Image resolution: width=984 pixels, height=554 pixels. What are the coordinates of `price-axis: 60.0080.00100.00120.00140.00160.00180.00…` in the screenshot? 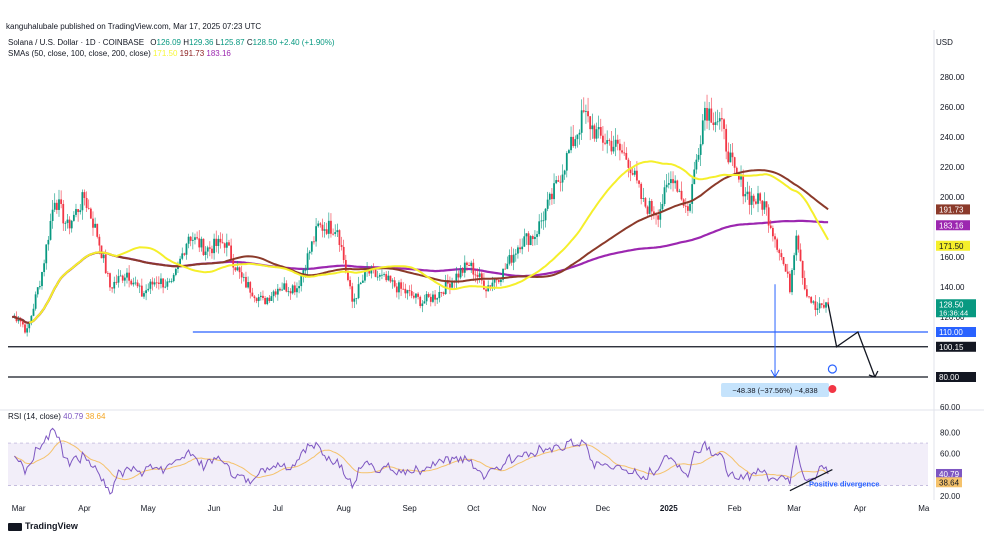 It's located at (956, 287).